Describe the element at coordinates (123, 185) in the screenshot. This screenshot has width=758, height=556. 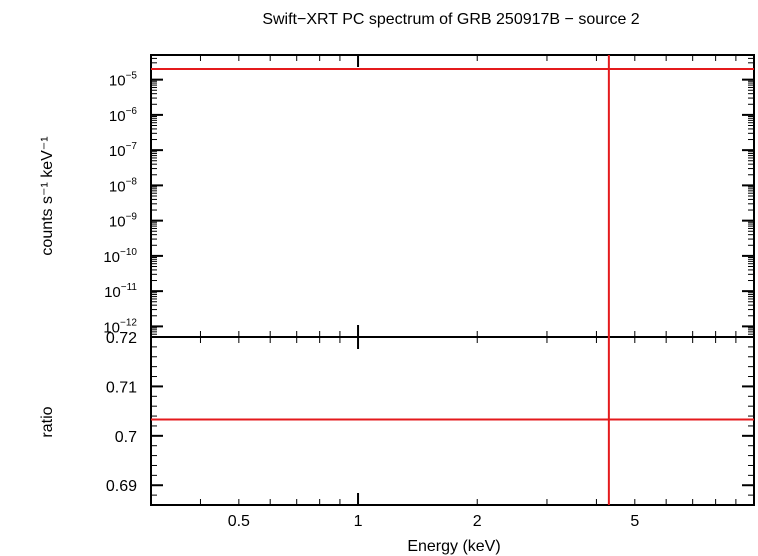
I see `spectrum-y-tick-label: 10⁻⁸` at that location.